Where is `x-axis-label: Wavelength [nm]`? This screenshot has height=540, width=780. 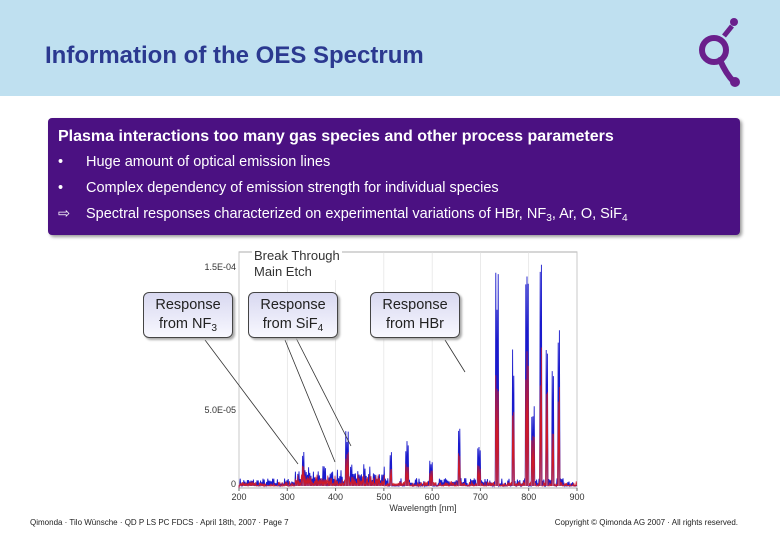
x-axis-label: Wavelength [nm] is located at coordinates (422, 508).